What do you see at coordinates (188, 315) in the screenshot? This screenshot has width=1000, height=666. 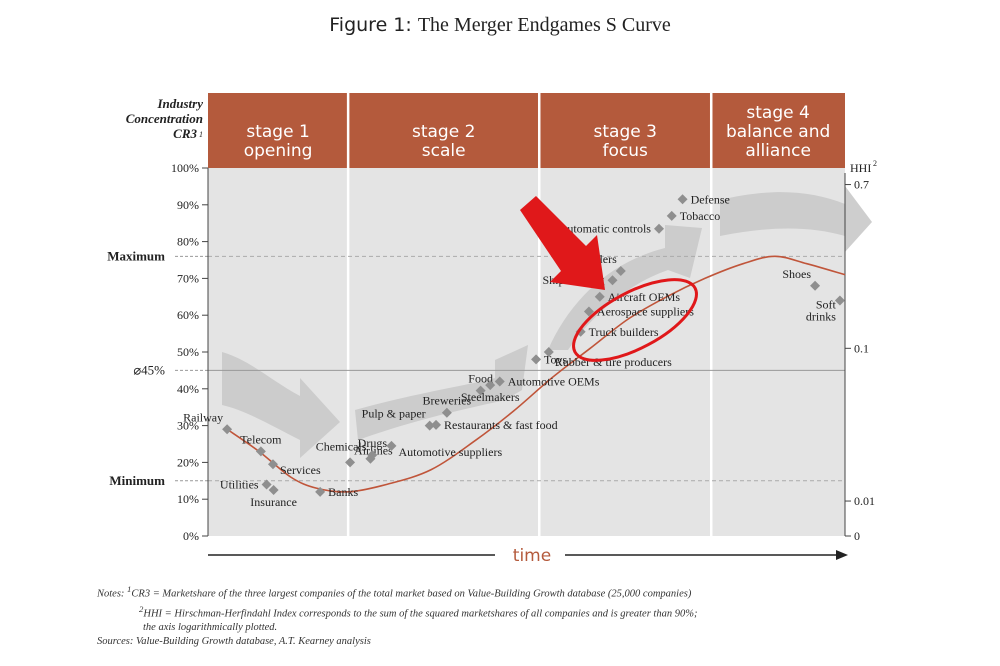 I see `y-tick-label: 60%` at bounding box center [188, 315].